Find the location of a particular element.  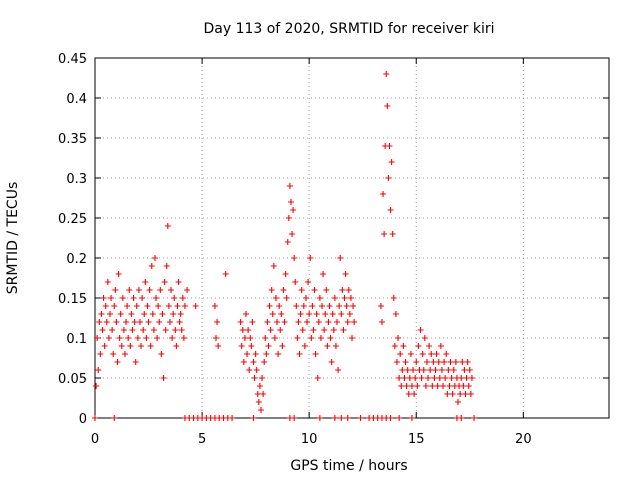

y-tick-label: 0.25 is located at coordinates (72, 219).